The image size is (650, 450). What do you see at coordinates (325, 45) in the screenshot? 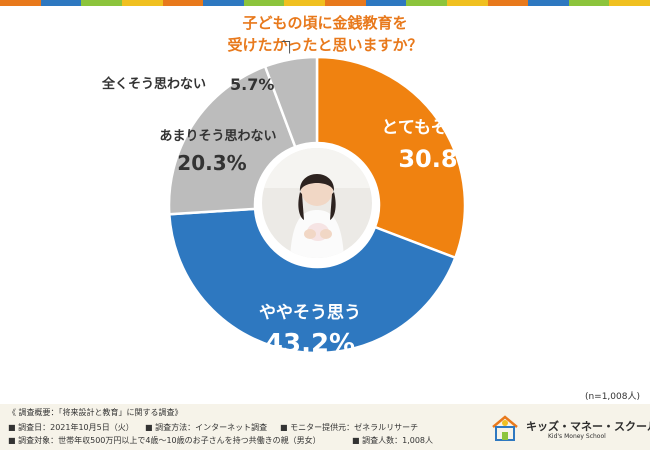
I see `title-line-2: 受けたかったと思いますか？` at bounding box center [325, 45].